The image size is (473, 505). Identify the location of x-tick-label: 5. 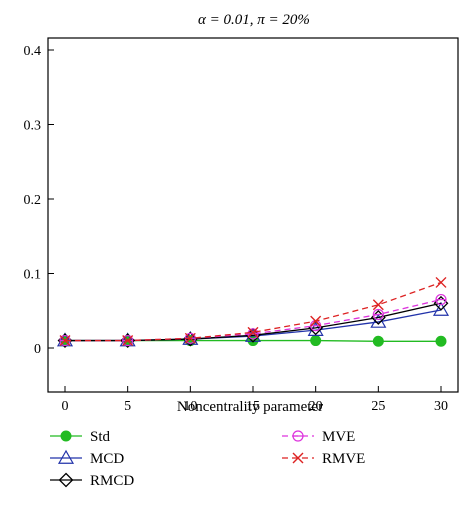
(127, 406).